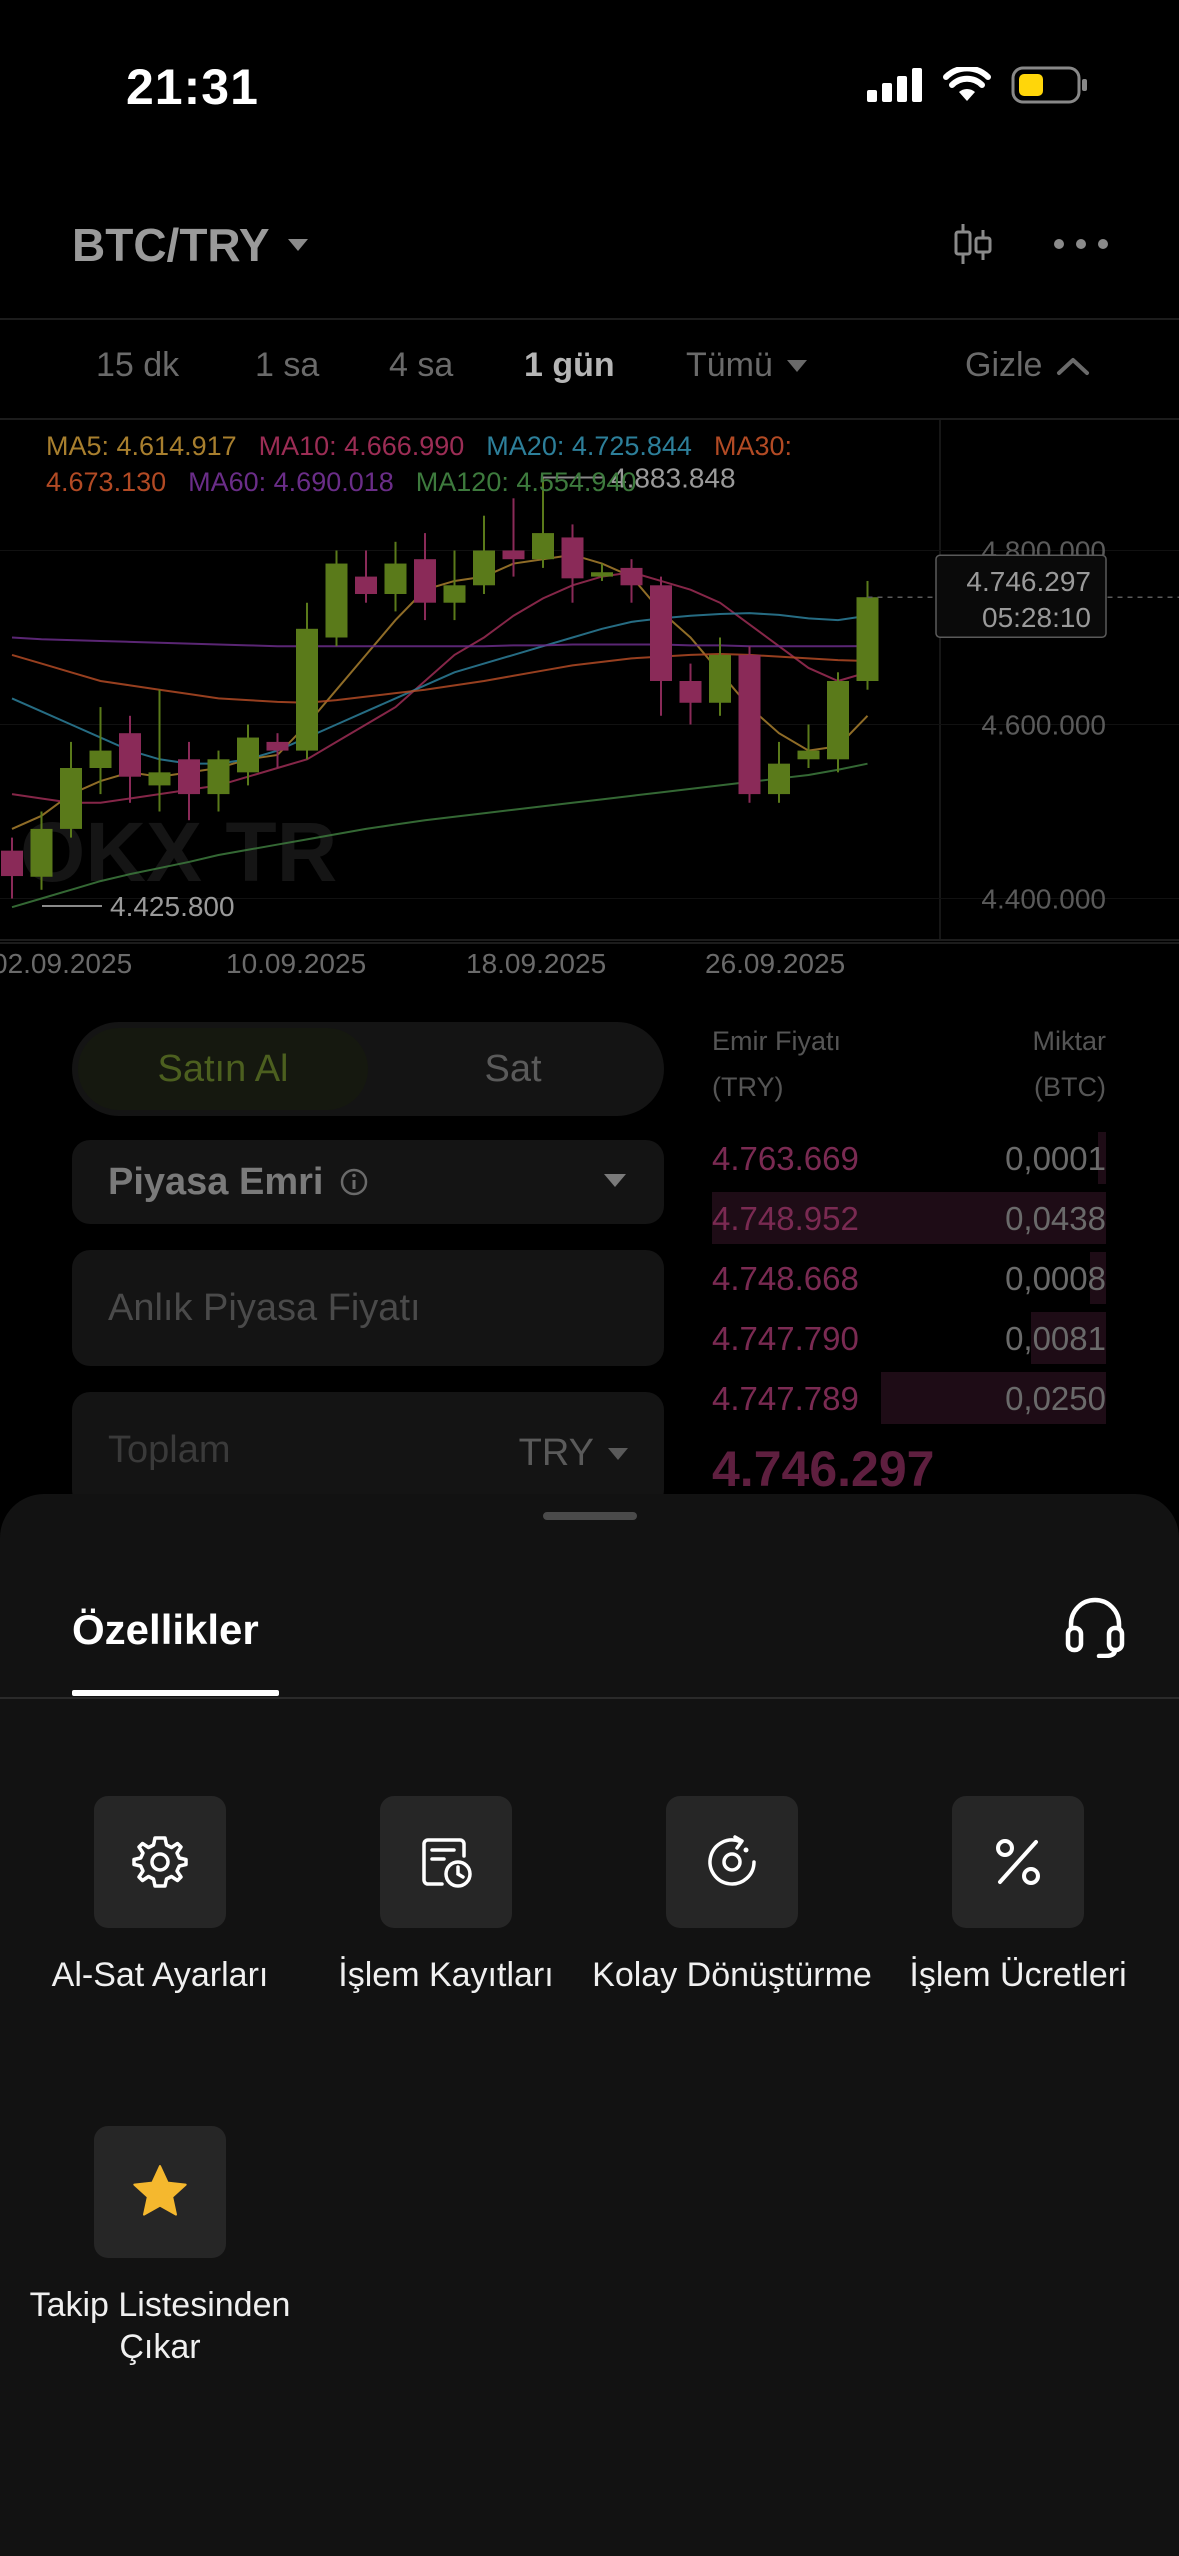 Image resolution: width=1179 pixels, height=2556 pixels. What do you see at coordinates (354, 1182) in the screenshot?
I see `info-icon` at bounding box center [354, 1182].